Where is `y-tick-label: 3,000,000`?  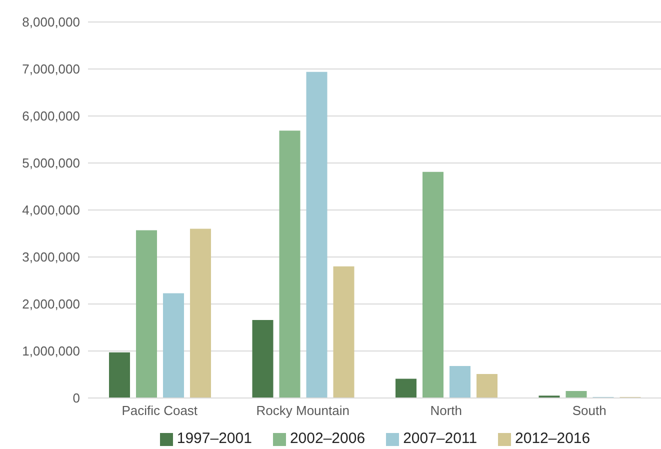 y-tick-label: 3,000,000 is located at coordinates (51, 257).